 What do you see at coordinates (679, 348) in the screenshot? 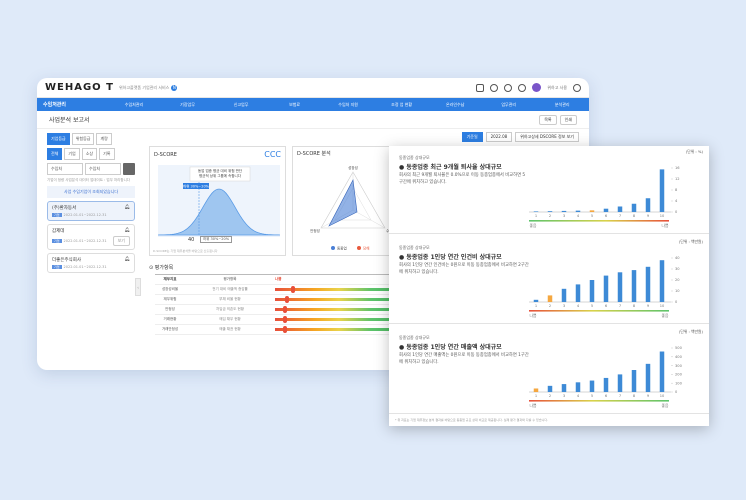
I see `y-tick-label: 500` at bounding box center [679, 348].